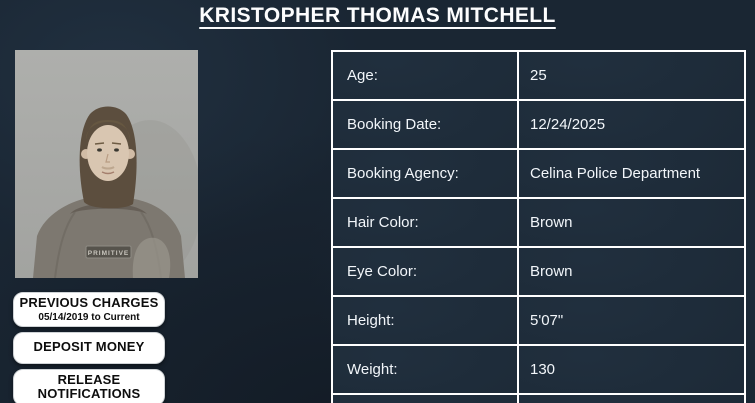 The height and width of the screenshot is (403, 755). Describe the element at coordinates (631, 399) in the screenshot. I see `detail-value-next` at that location.